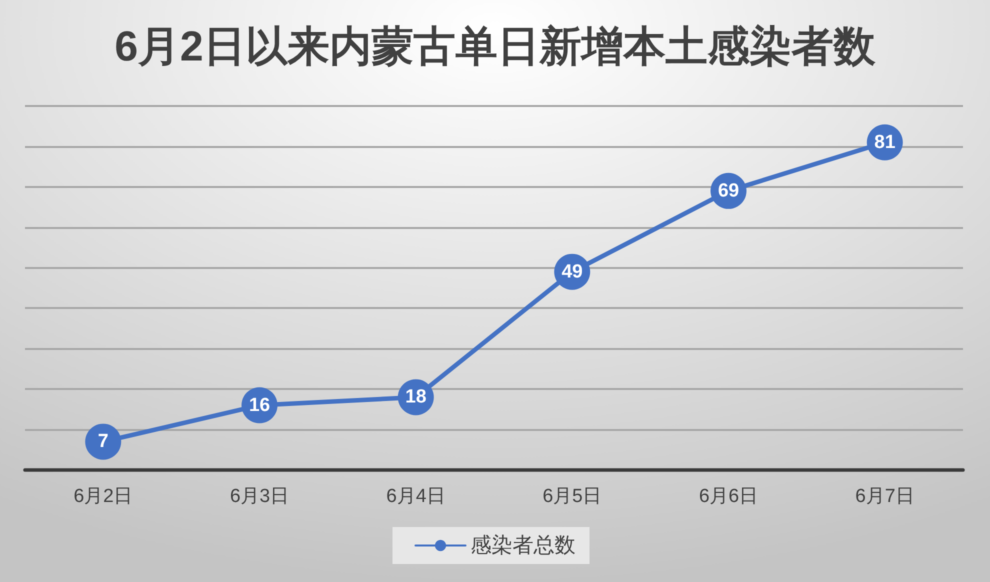 Image resolution: width=990 pixels, height=582 pixels. I want to click on data-label: 49, so click(572, 271).